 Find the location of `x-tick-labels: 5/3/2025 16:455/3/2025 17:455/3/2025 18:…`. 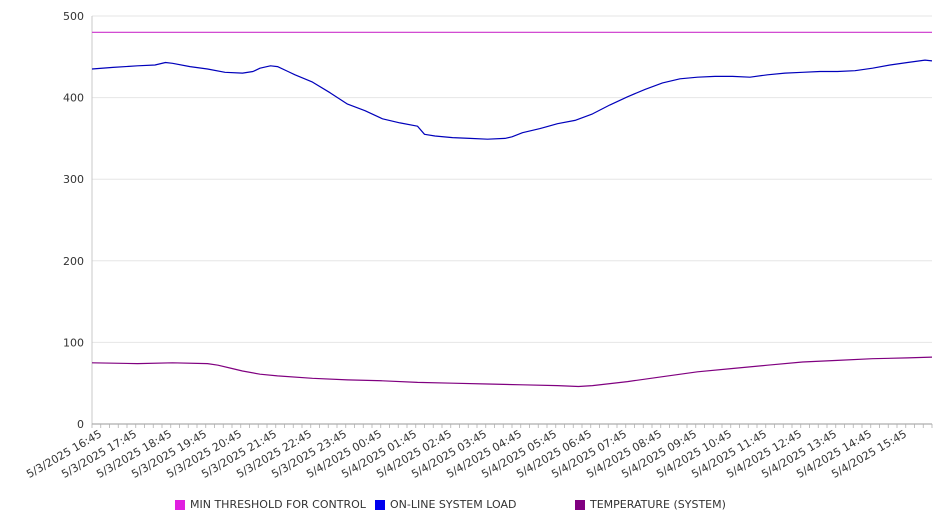

x-tick-labels: 5/3/2025 16:455/3/2025 17:455/3/2025 18:… is located at coordinates (466, 454).